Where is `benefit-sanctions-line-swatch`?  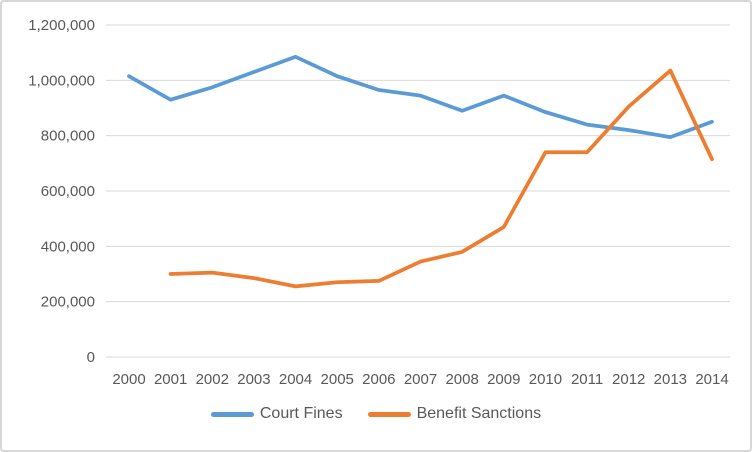 benefit-sanctions-line-swatch is located at coordinates (389, 414).